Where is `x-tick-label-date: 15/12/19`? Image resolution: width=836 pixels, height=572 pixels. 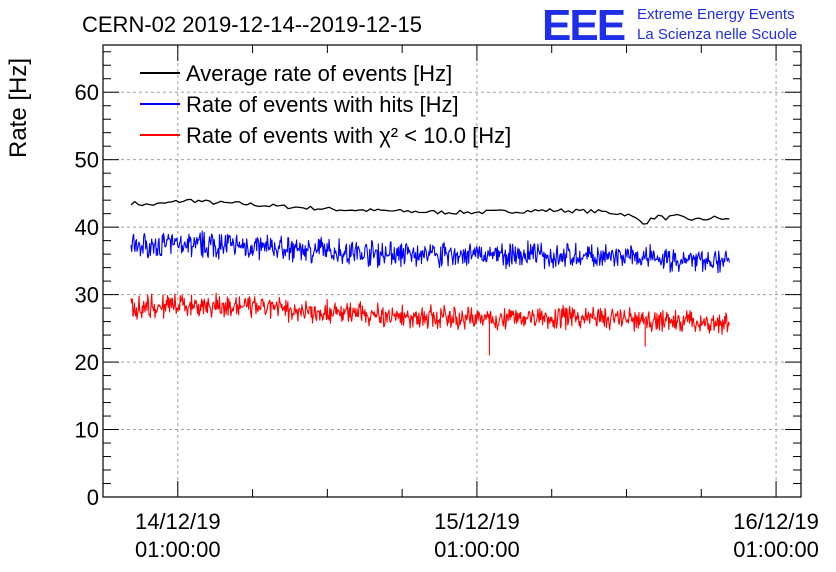 x-tick-label-date: 15/12/19 is located at coordinates (477, 521).